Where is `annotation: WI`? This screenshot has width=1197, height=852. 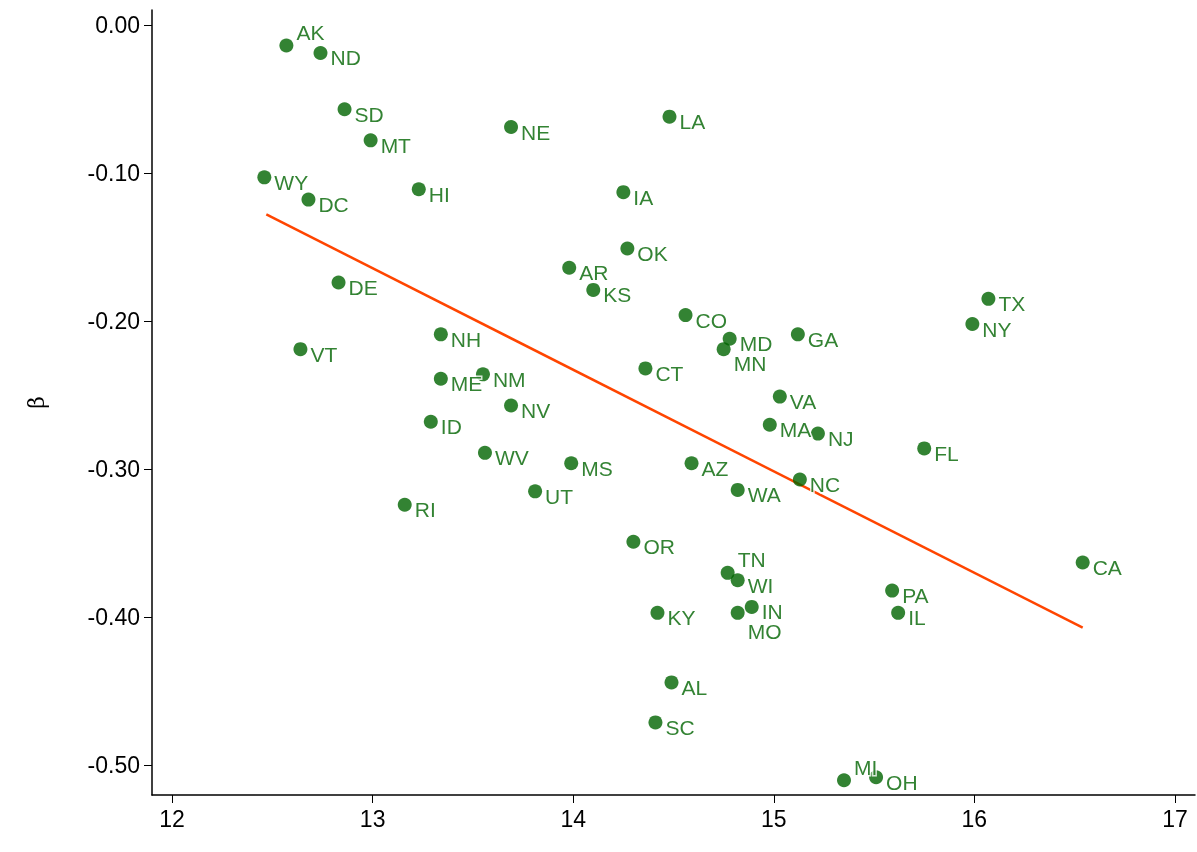 annotation: WI is located at coordinates (760, 585).